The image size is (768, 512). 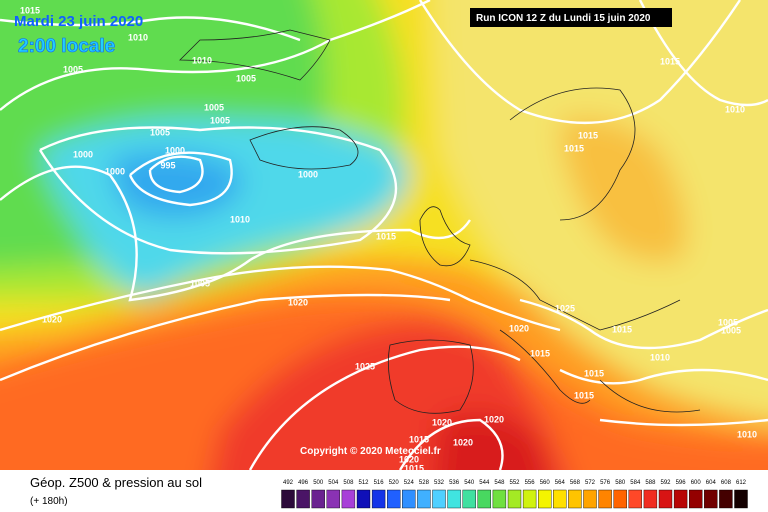 I want to click on legend-label: 568, so click(x=575, y=483).